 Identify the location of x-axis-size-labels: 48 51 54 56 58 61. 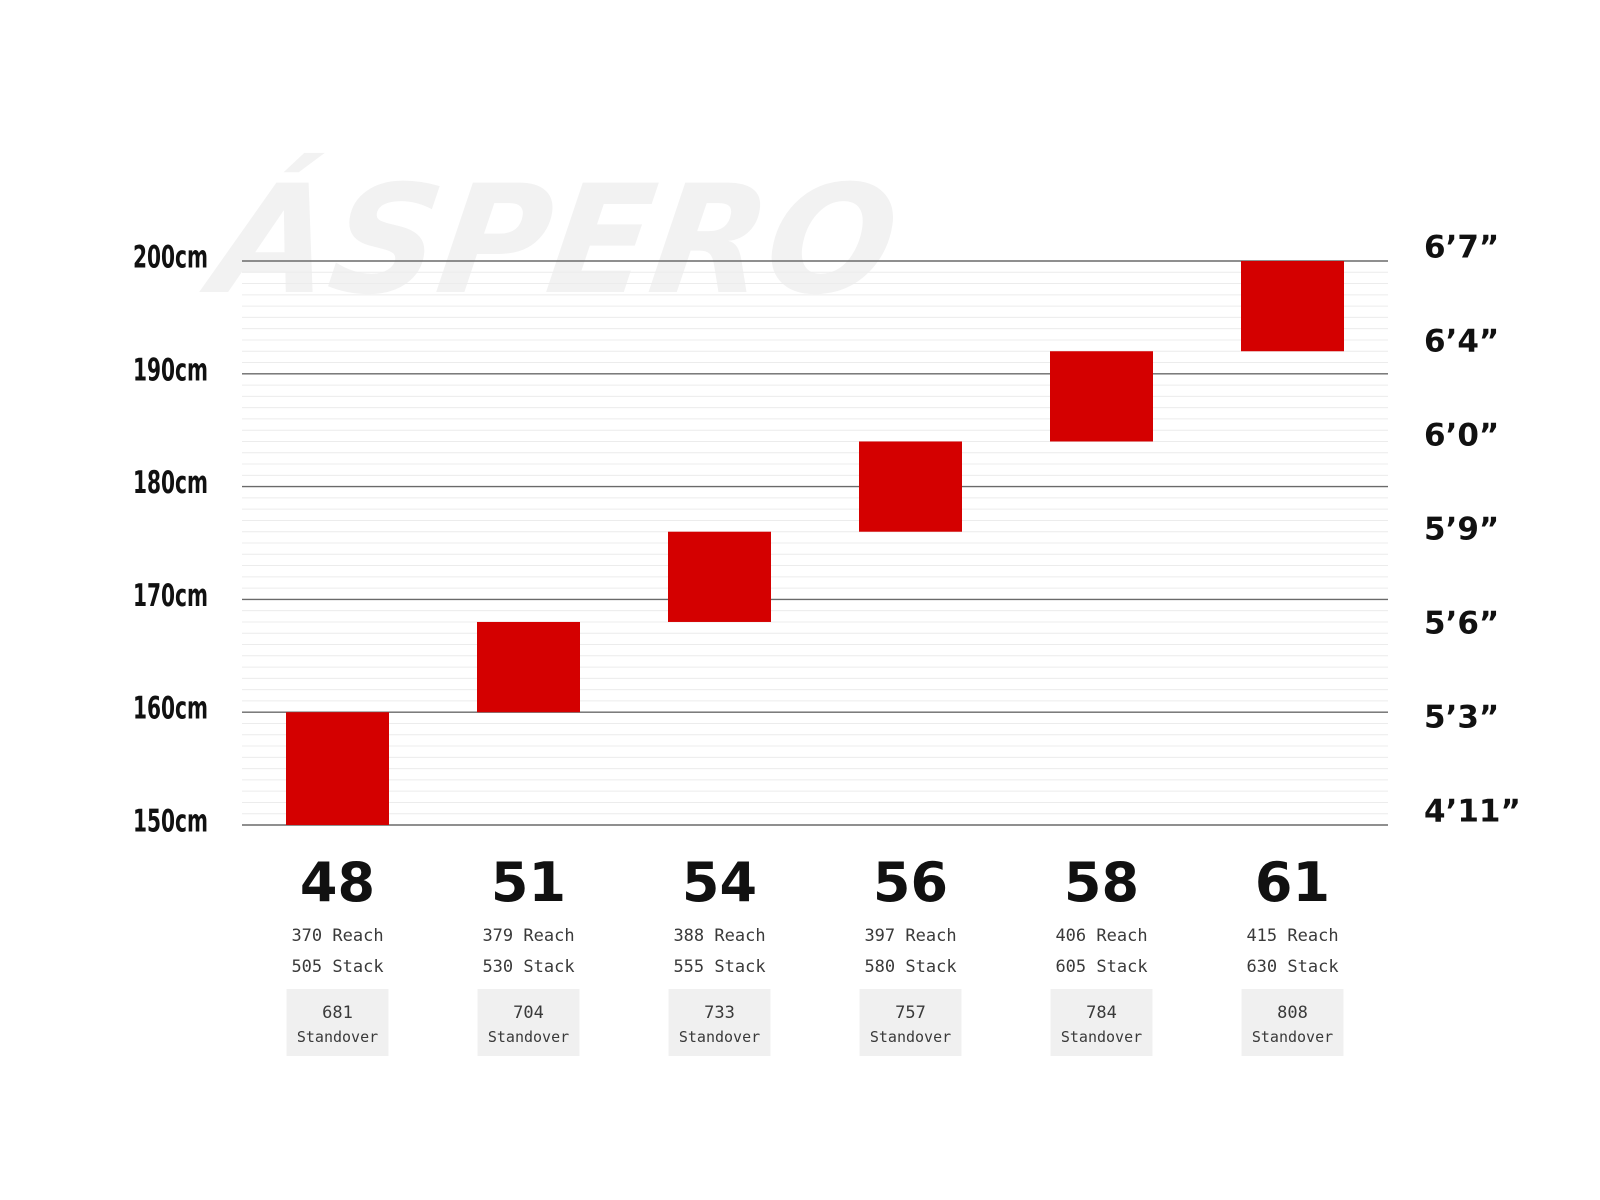
(815, 882).